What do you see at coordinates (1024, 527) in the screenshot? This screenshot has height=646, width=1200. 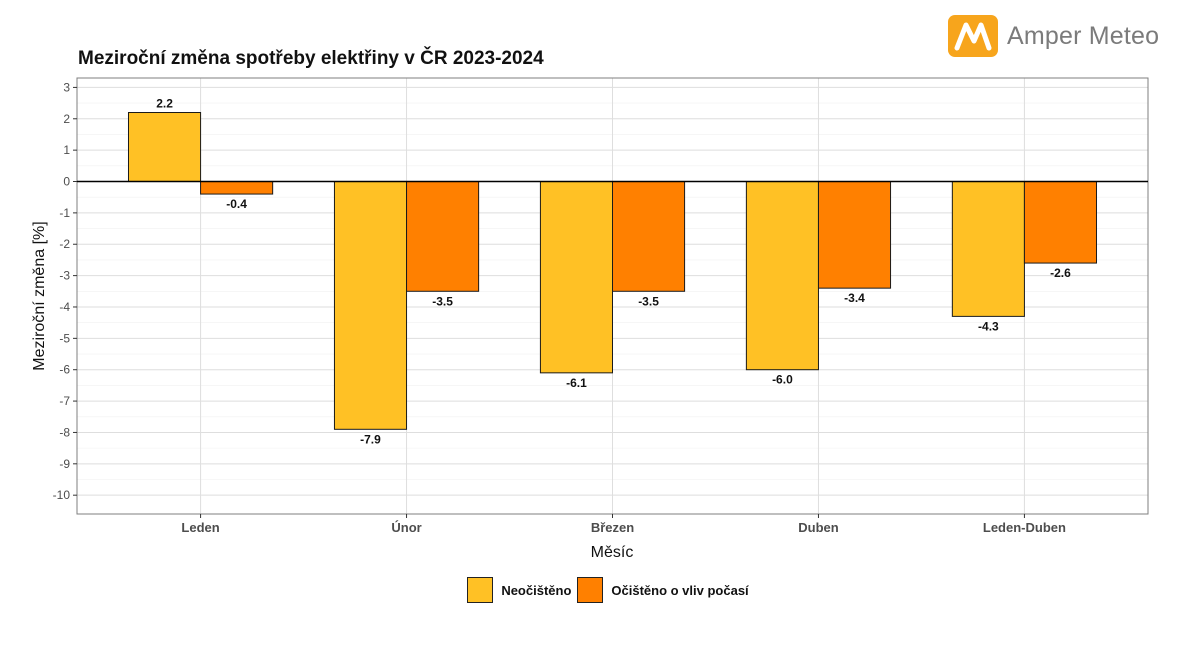 I see `x-tick-label: Leden-Duben` at bounding box center [1024, 527].